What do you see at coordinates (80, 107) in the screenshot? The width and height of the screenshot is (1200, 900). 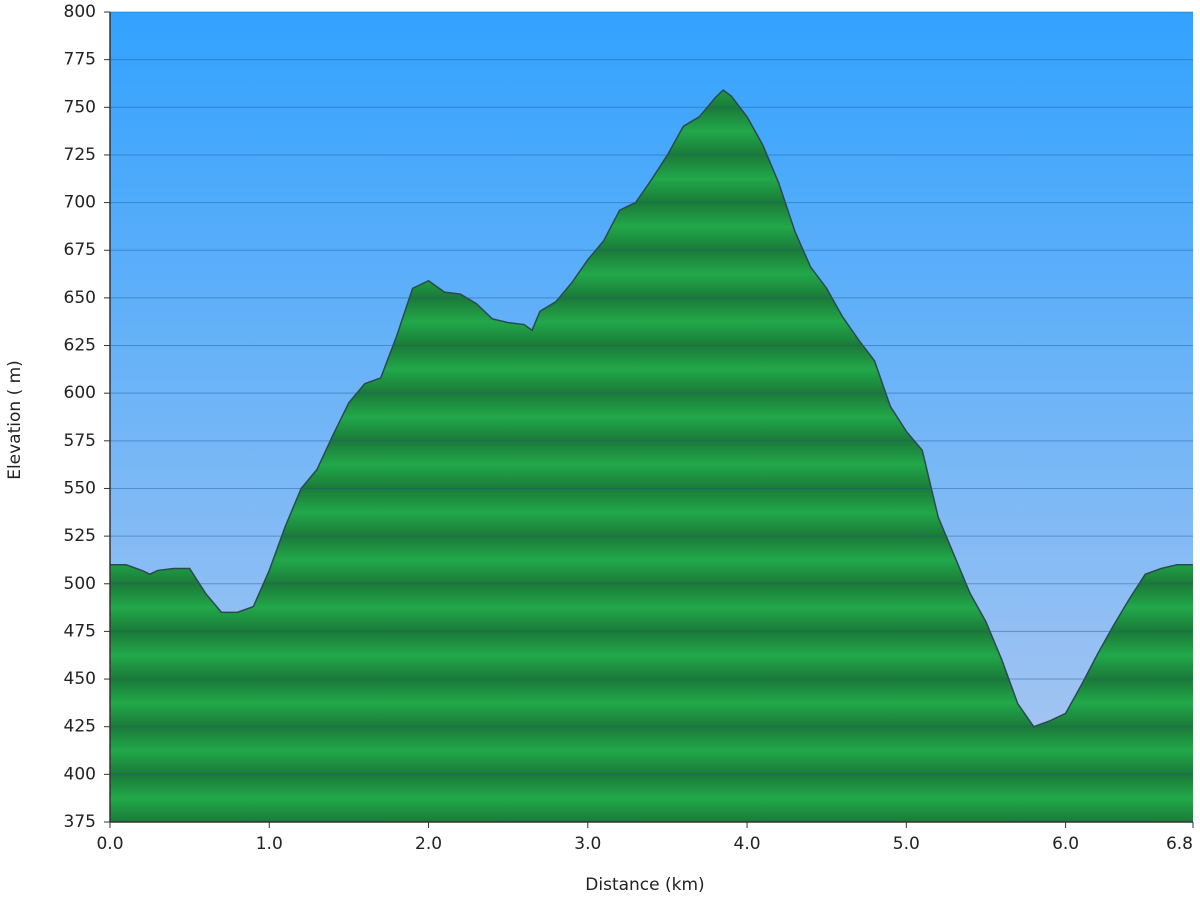 I see `y-tick-label: 750` at bounding box center [80, 107].